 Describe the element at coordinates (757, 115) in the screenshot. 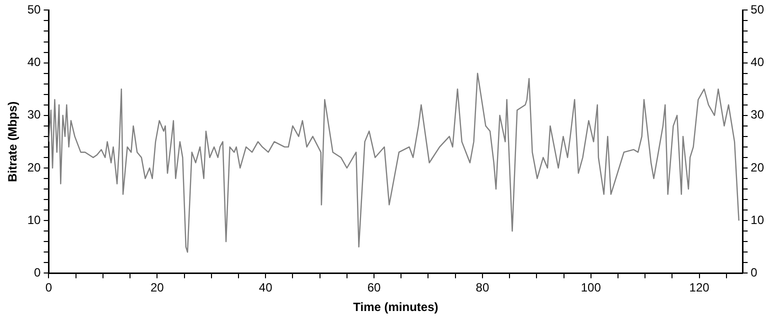

I see `y2-tick-label: 30` at that location.